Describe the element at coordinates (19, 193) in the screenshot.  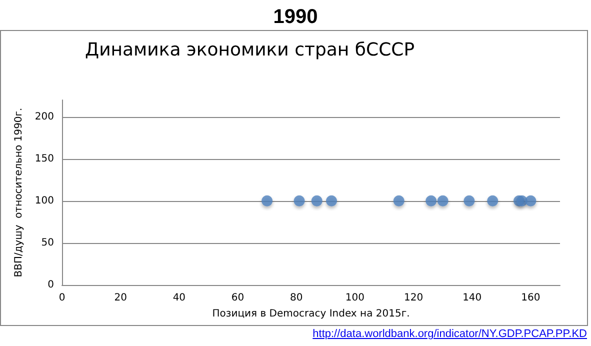
I see `y-axis-title: ВВП/душу относительно 1990г.` at that location.